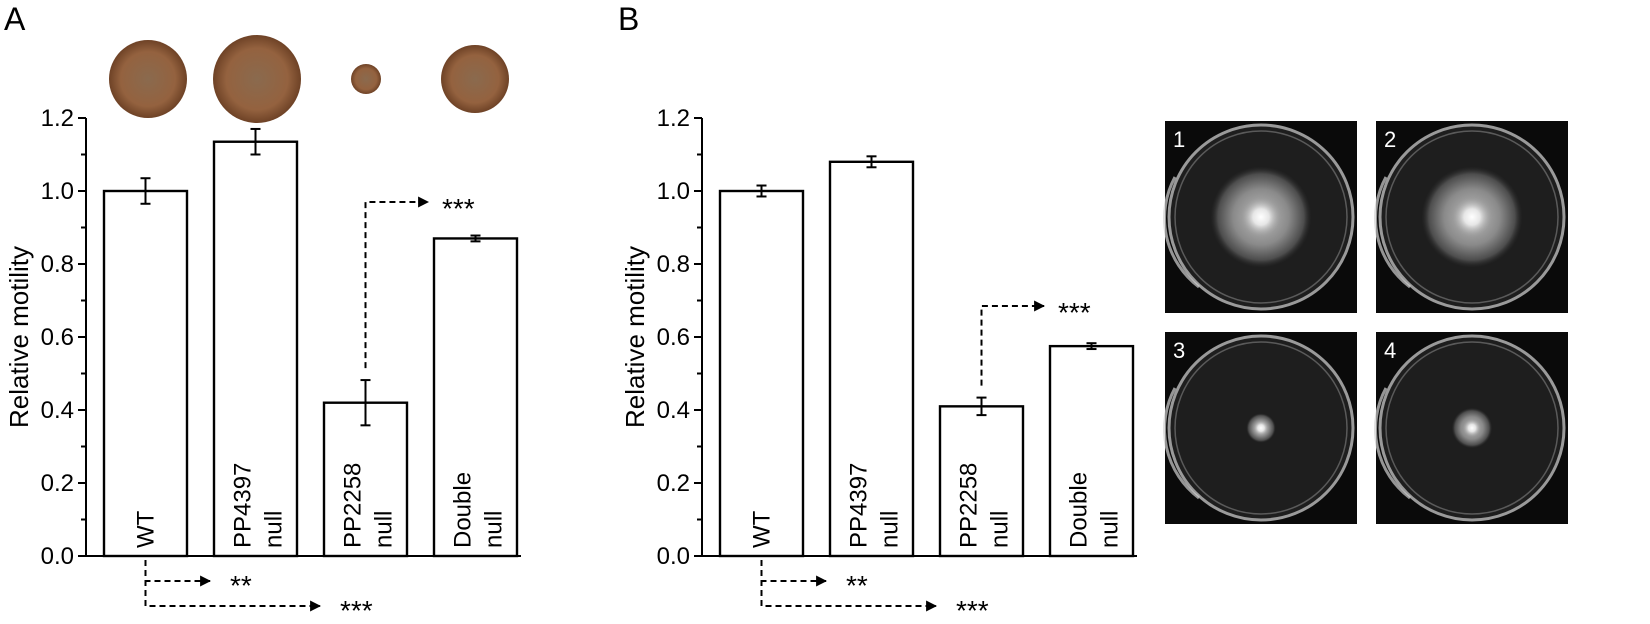  Describe the element at coordinates (1390, 139) in the screenshot. I see `plate-label: 2` at that location.